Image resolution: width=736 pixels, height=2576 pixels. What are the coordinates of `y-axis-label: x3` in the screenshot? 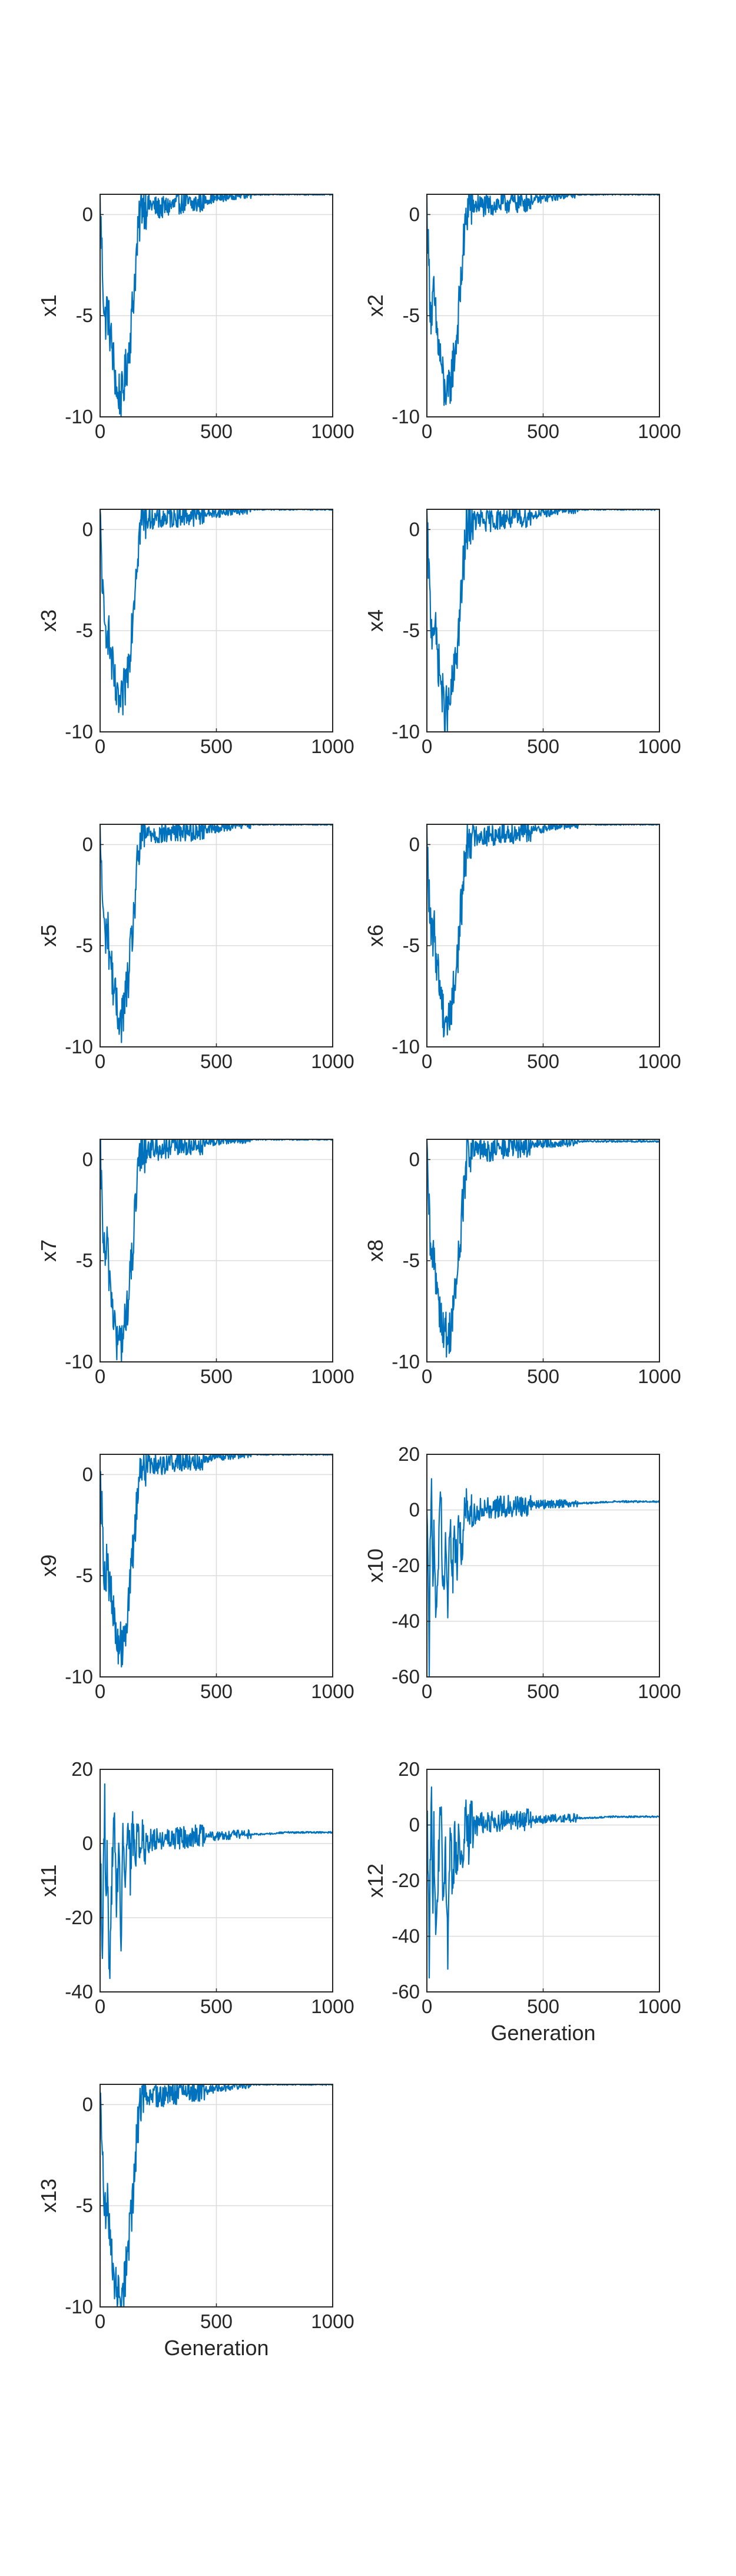 It's located at (49, 620).